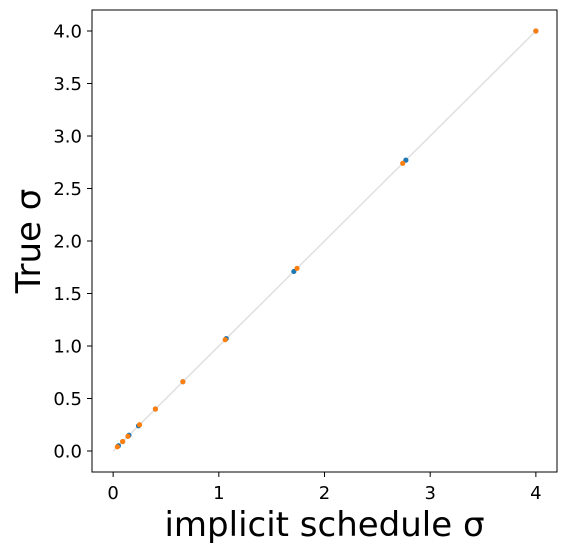  I want to click on y-tick-label: 2.0, so click(67, 242).